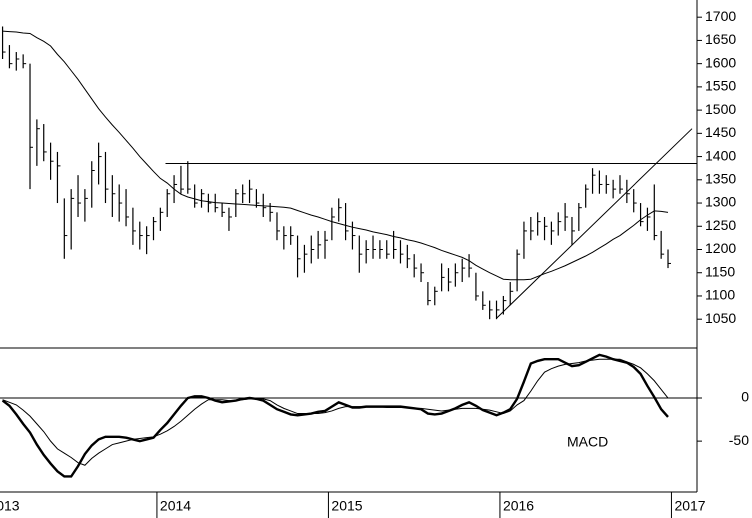 This screenshot has width=752, height=518. Describe the element at coordinates (689, 506) in the screenshot. I see `x-tick-label: 2017` at that location.